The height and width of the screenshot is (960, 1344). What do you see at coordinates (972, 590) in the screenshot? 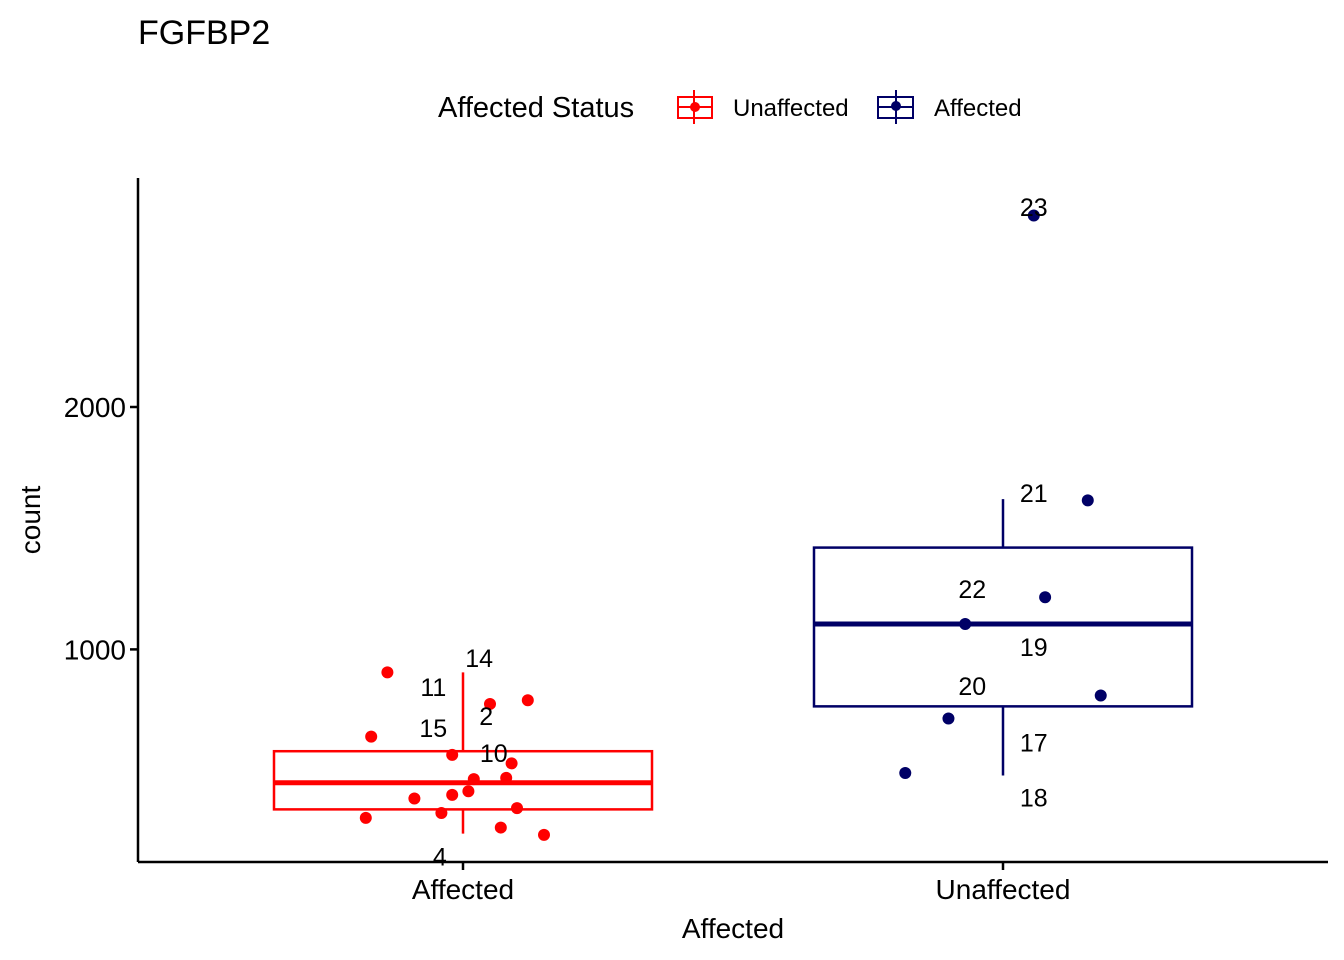
I see `point-label: 22` at bounding box center [972, 590].